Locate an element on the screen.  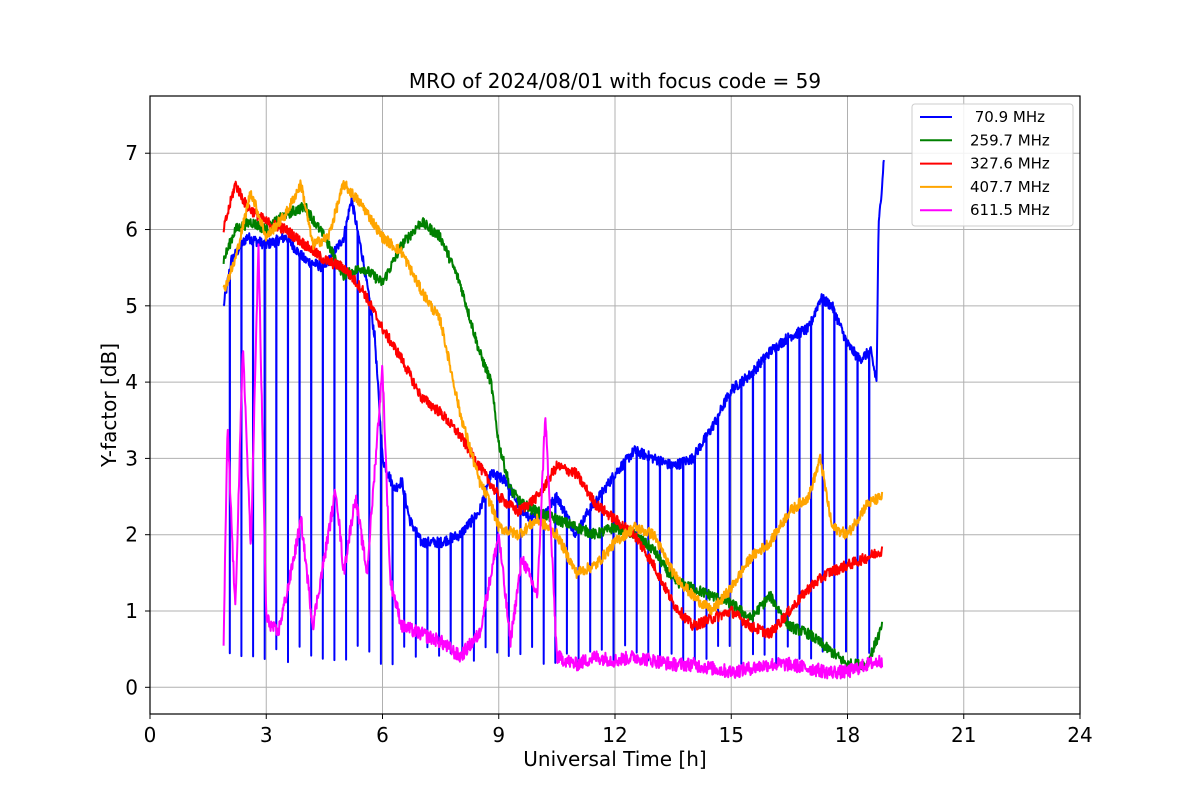
y-tick-label: 2 is located at coordinates (131, 535).